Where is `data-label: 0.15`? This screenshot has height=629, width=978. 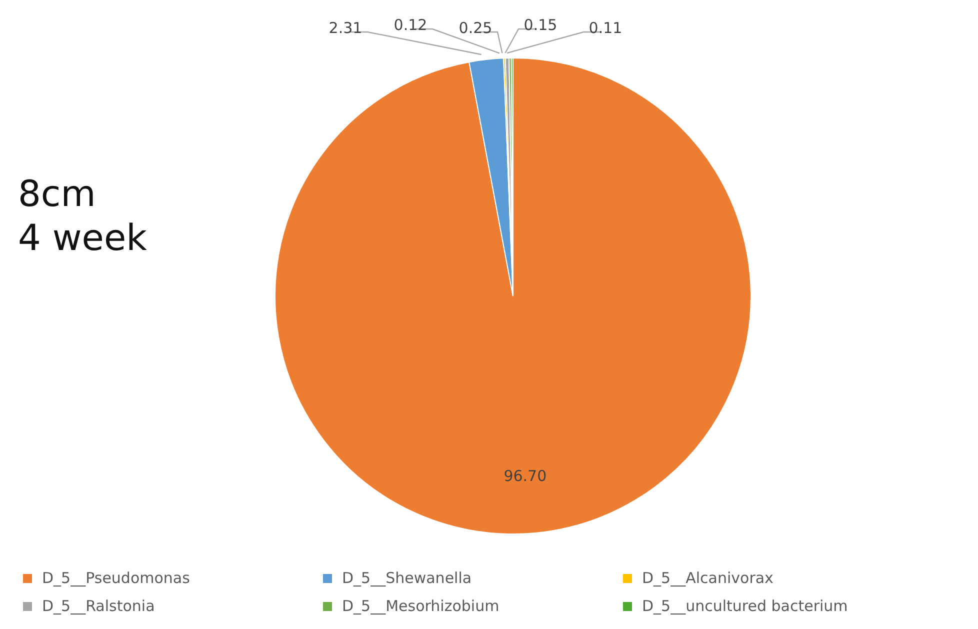 data-label: 0.15 is located at coordinates (541, 25).